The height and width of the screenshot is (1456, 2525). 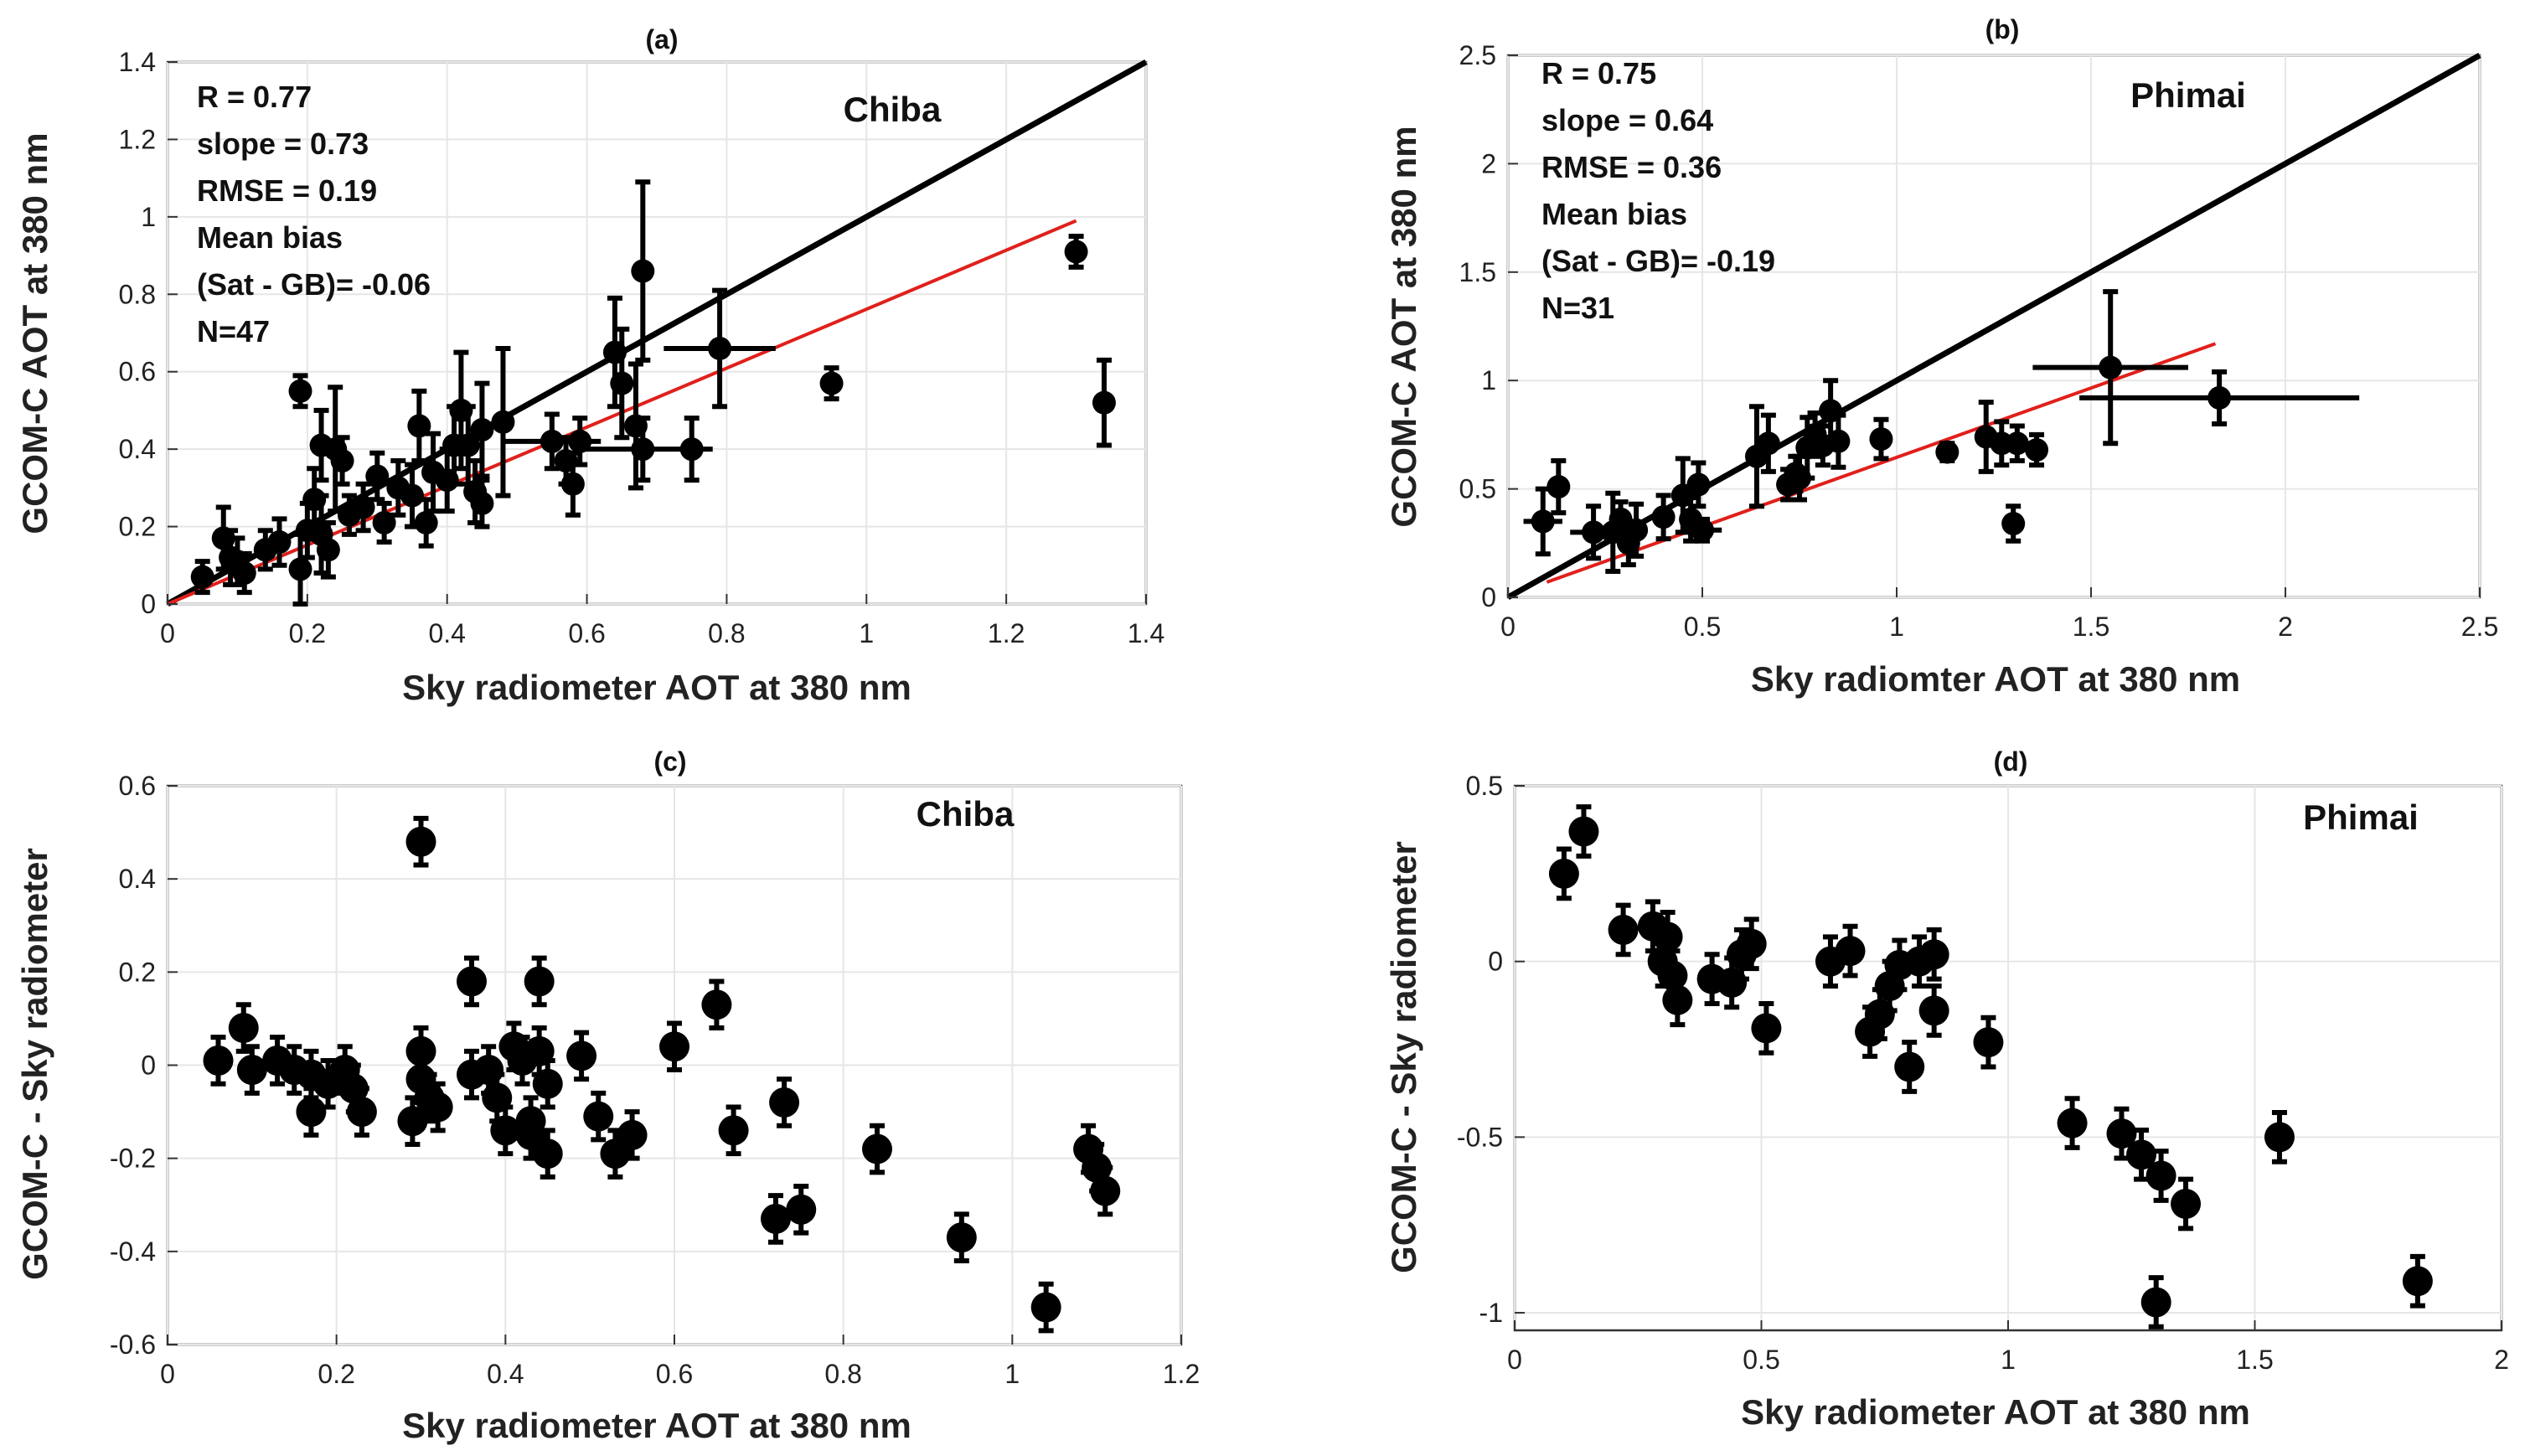 I want to click on panel-a-point-7-marker, so click(x=300, y=569).